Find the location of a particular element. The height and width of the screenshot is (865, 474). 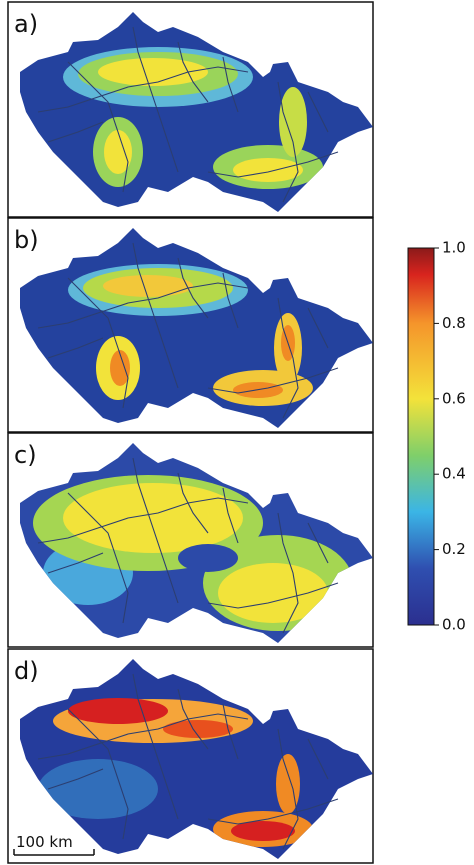

colorbar-tick-label: 0.2 is located at coordinates (454, 549).